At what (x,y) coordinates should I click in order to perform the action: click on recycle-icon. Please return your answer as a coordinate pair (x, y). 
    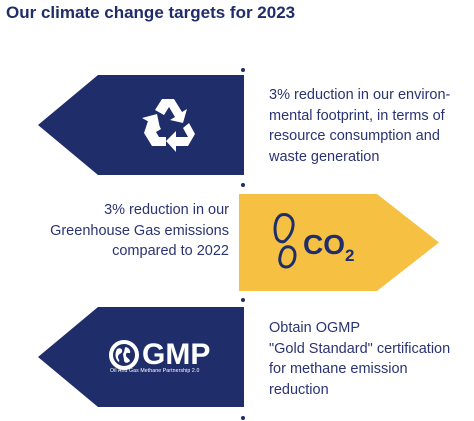
    Looking at the image, I should click on (169, 126).